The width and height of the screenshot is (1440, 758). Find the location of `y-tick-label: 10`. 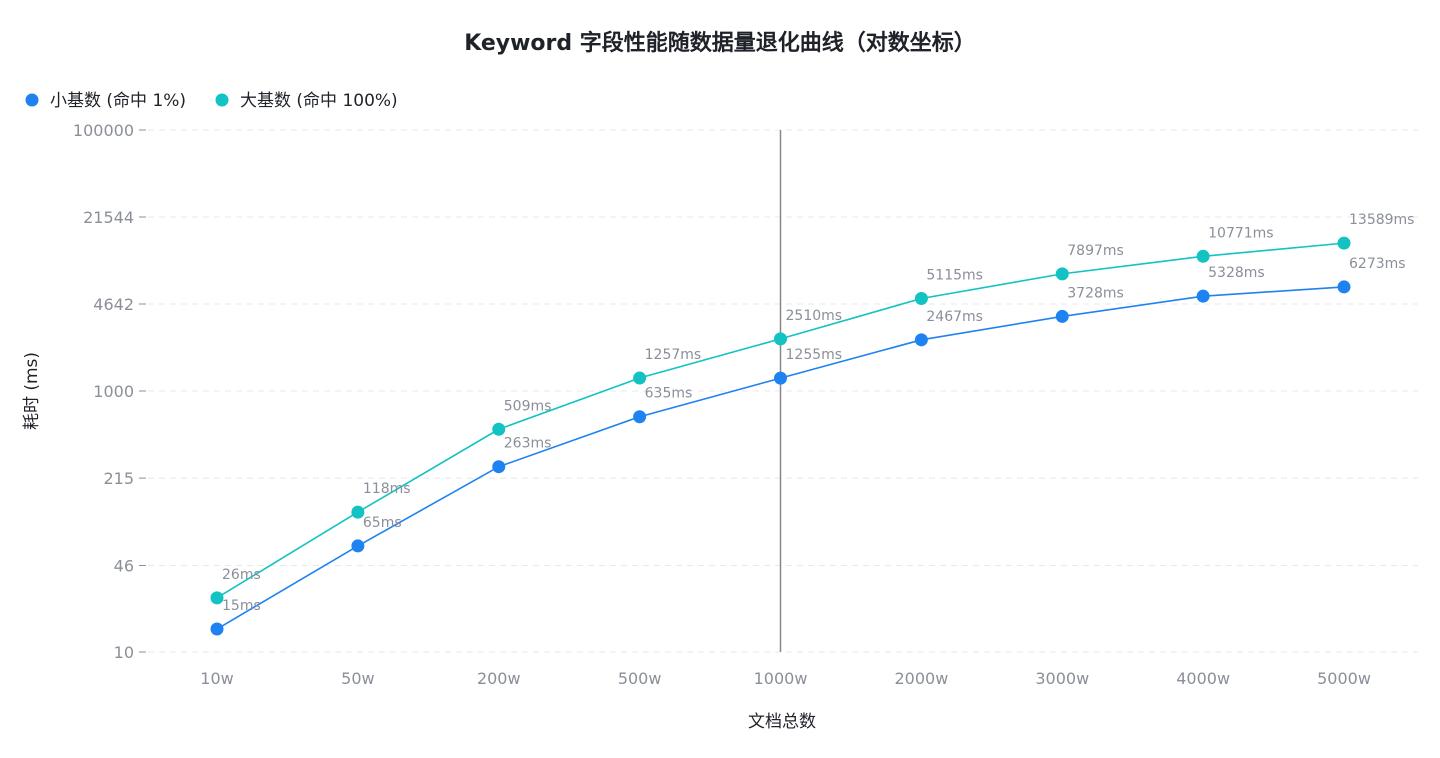

y-tick-label: 10 is located at coordinates (124, 652).